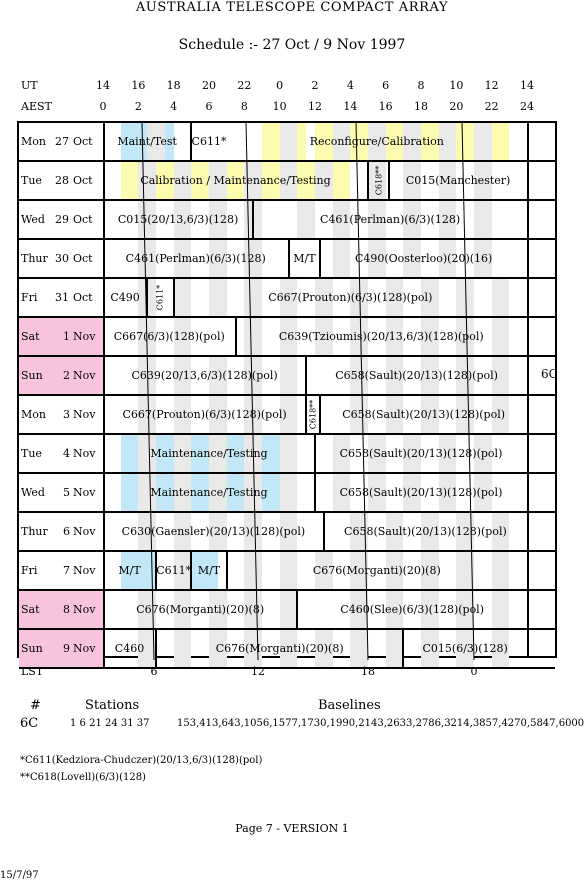 Image resolution: width=584 pixels, height=881 pixels. What do you see at coordinates (456, 106) in the screenshot?
I see `aest-tick-10: 20` at bounding box center [456, 106].